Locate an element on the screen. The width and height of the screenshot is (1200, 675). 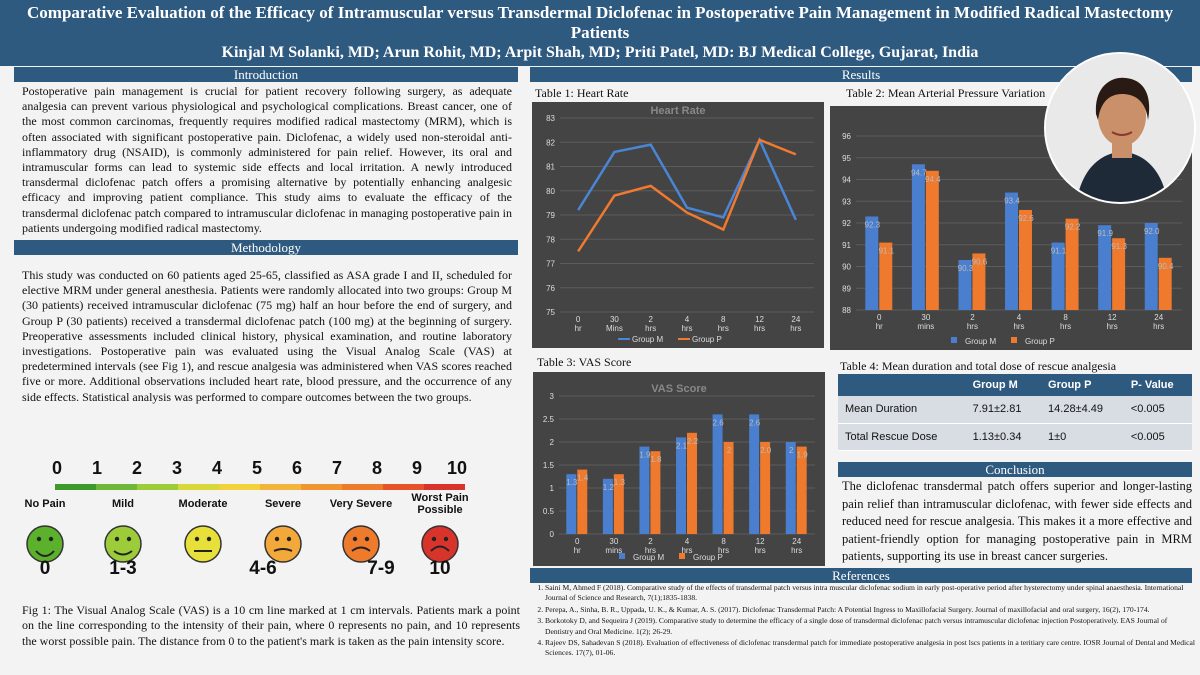
vas-number: 6 is located at coordinates (297, 468).